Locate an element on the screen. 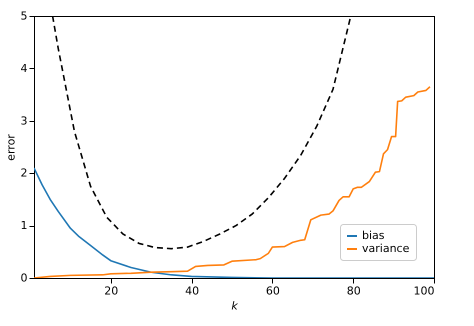  legend-label: variance is located at coordinates (386, 248).